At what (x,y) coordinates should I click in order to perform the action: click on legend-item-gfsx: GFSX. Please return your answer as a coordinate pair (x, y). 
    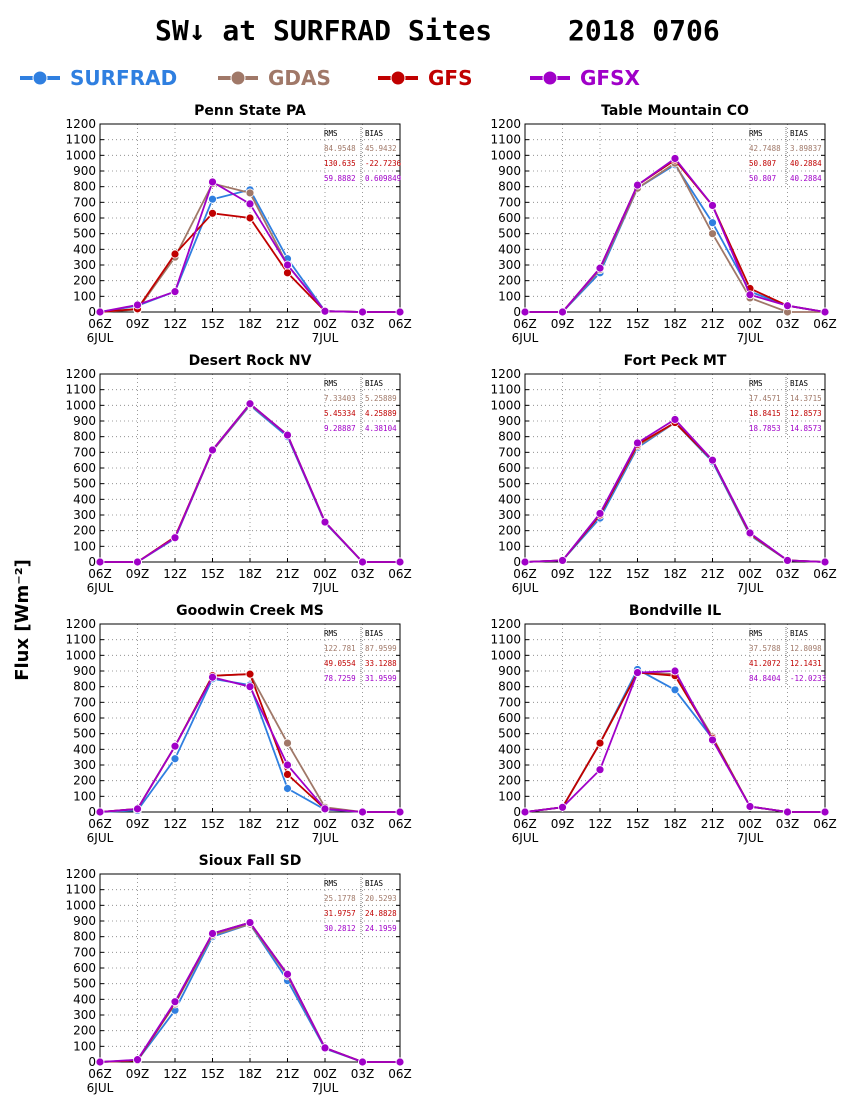
    Looking at the image, I should click on (585, 78).